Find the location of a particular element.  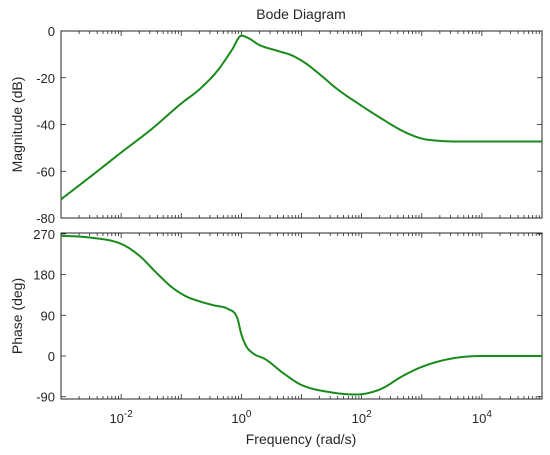

x-axis-label: Frequency (rad/s) is located at coordinates (301, 439).